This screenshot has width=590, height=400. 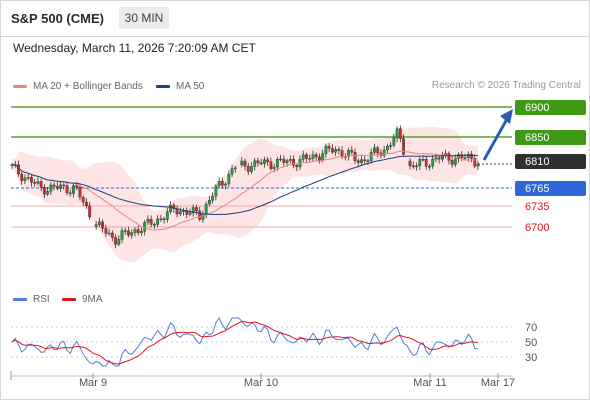 I want to click on level-label-6900: 6900, so click(x=537, y=108).